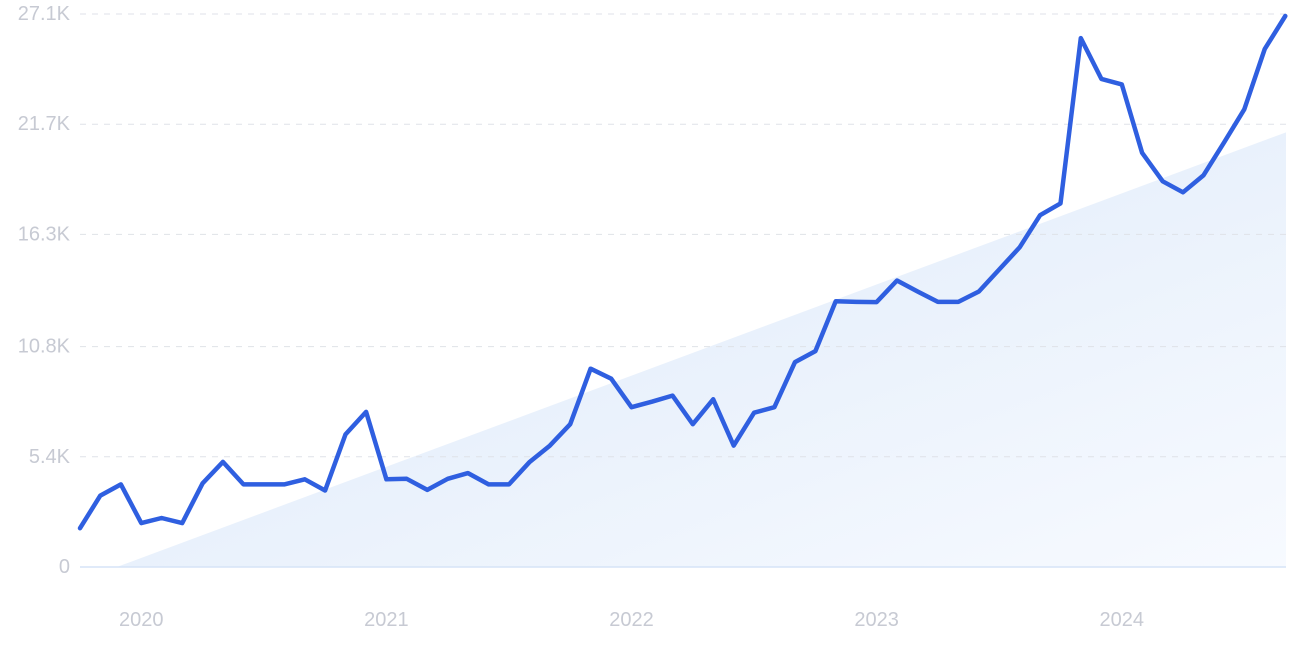 This screenshot has width=1292, height=646. What do you see at coordinates (876, 620) in the screenshot?
I see `x-tick-label: 2023` at bounding box center [876, 620].